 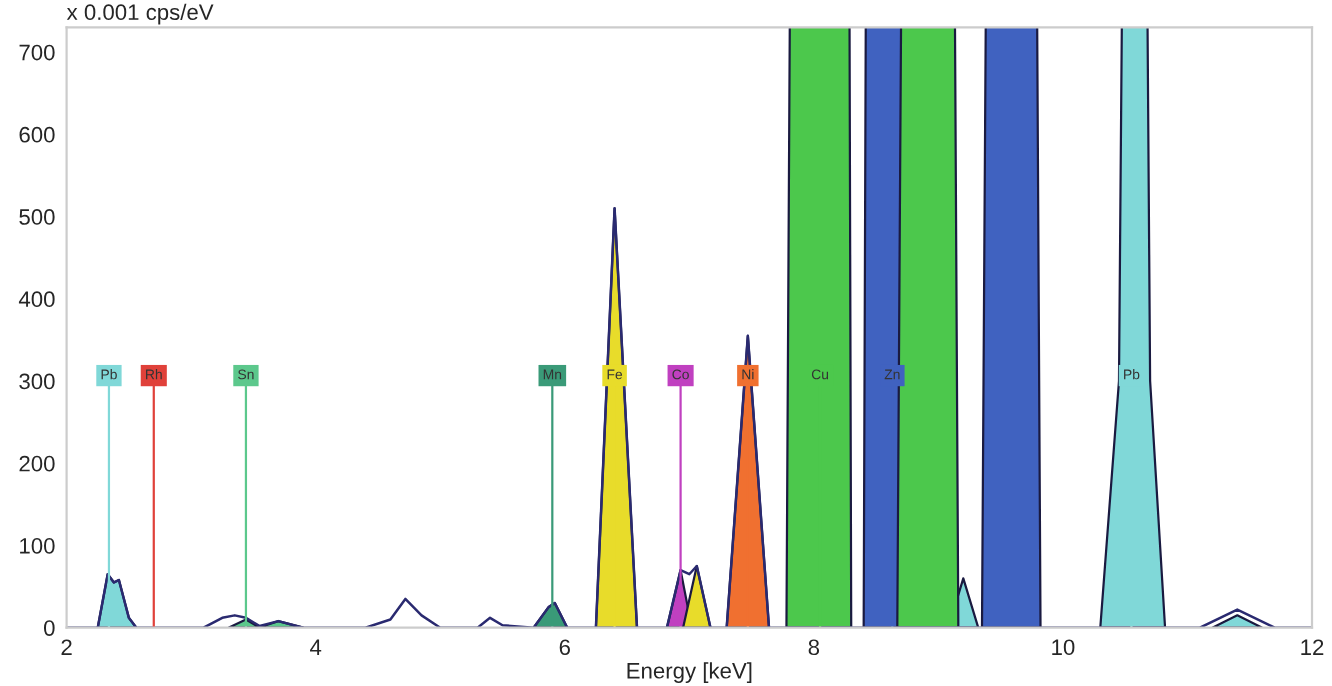 I want to click on y-axis-title: x 0.001 cps/eV, so click(x=140, y=14).